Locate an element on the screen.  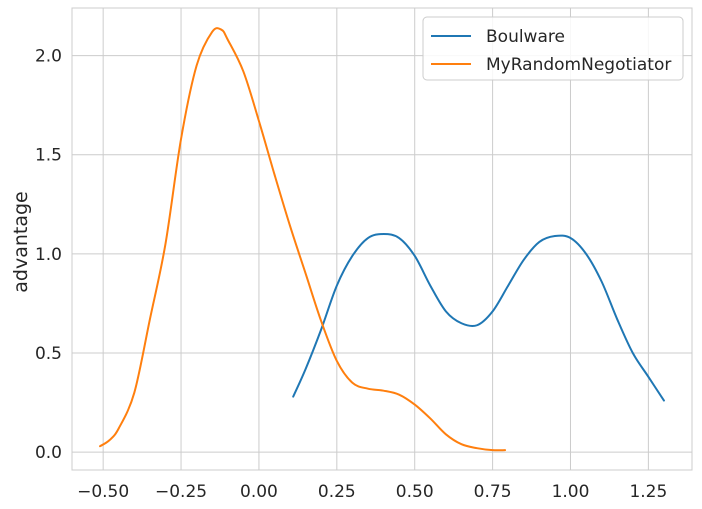
x-tick-label: 0.75 is located at coordinates (493, 492).